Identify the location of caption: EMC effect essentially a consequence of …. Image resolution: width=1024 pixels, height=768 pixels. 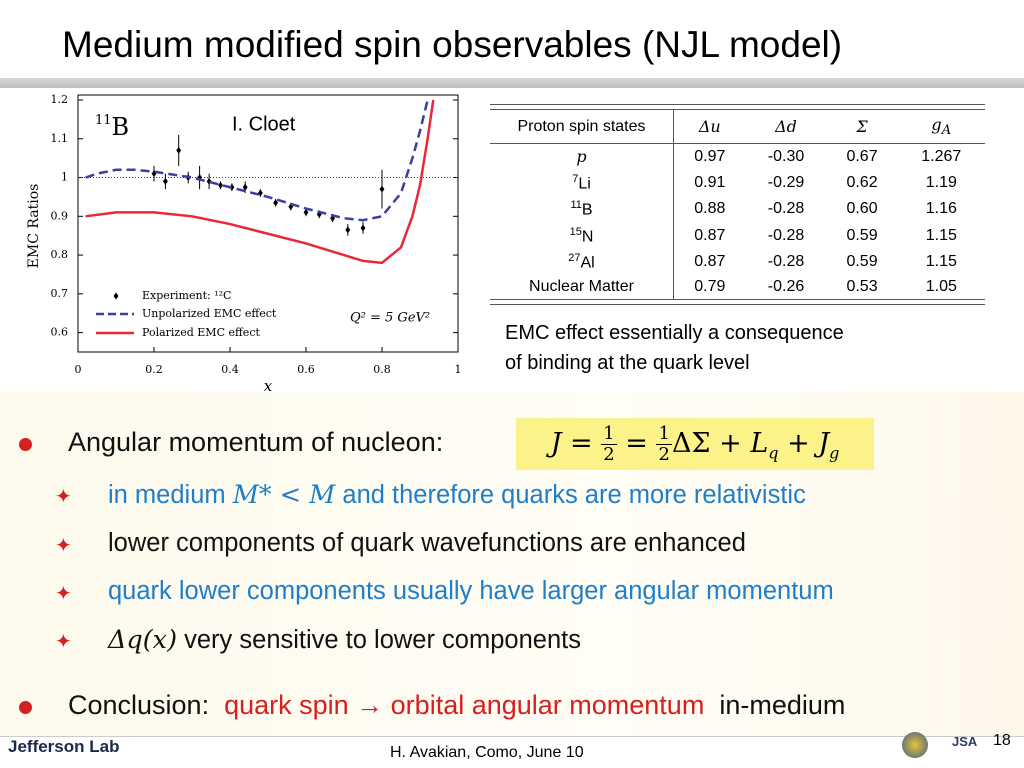
(674, 348).